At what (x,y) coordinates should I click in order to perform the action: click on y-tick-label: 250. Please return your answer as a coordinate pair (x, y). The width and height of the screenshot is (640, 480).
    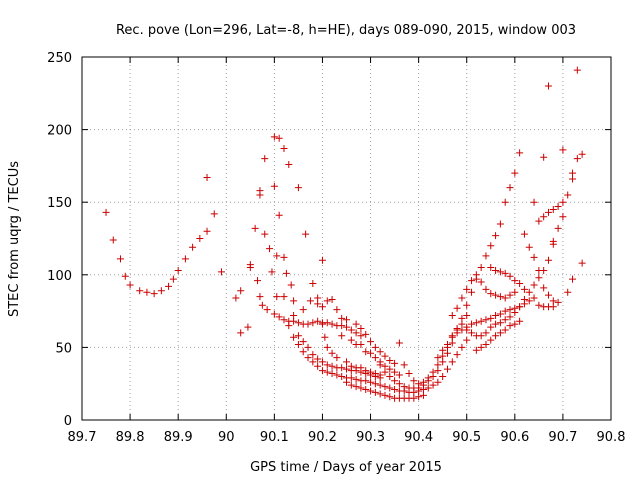
    Looking at the image, I should click on (59, 58).